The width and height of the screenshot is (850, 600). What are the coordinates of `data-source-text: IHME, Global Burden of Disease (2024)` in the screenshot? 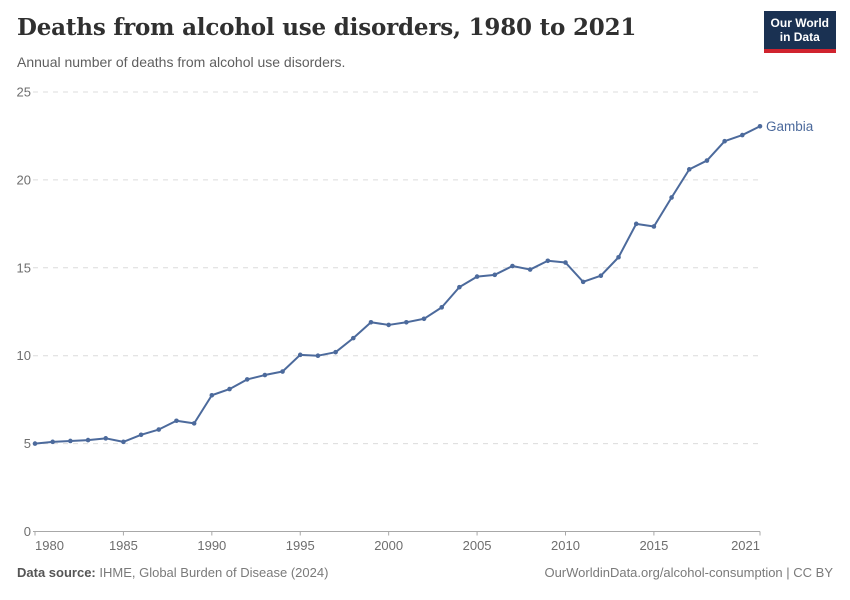 It's located at (212, 572).